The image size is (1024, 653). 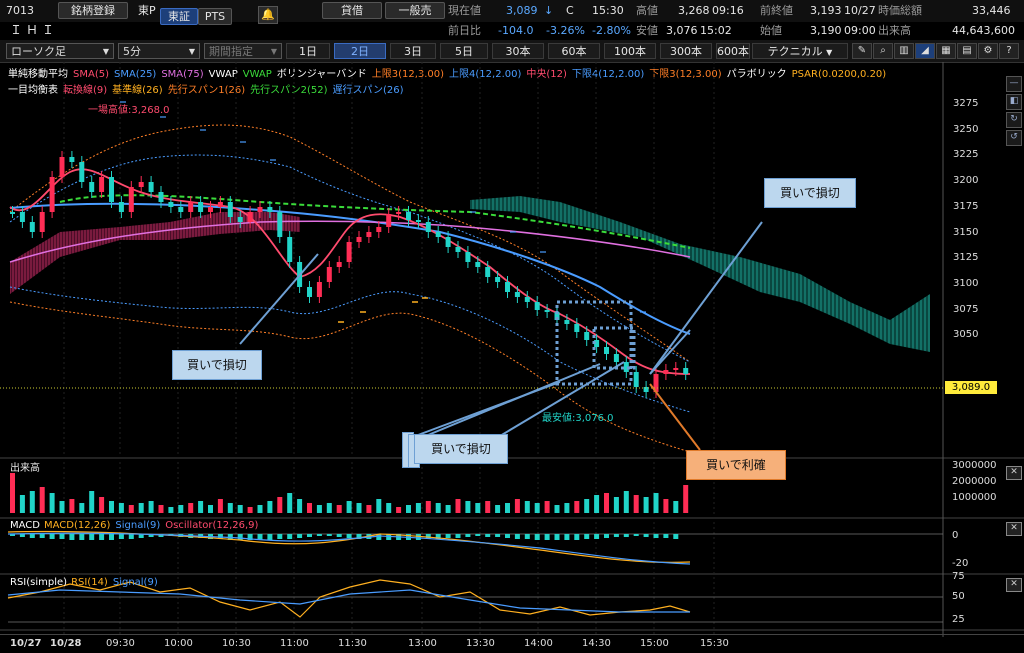 What do you see at coordinates (966, 103) in the screenshot?
I see `price-axis-label: 3275` at bounding box center [966, 103].